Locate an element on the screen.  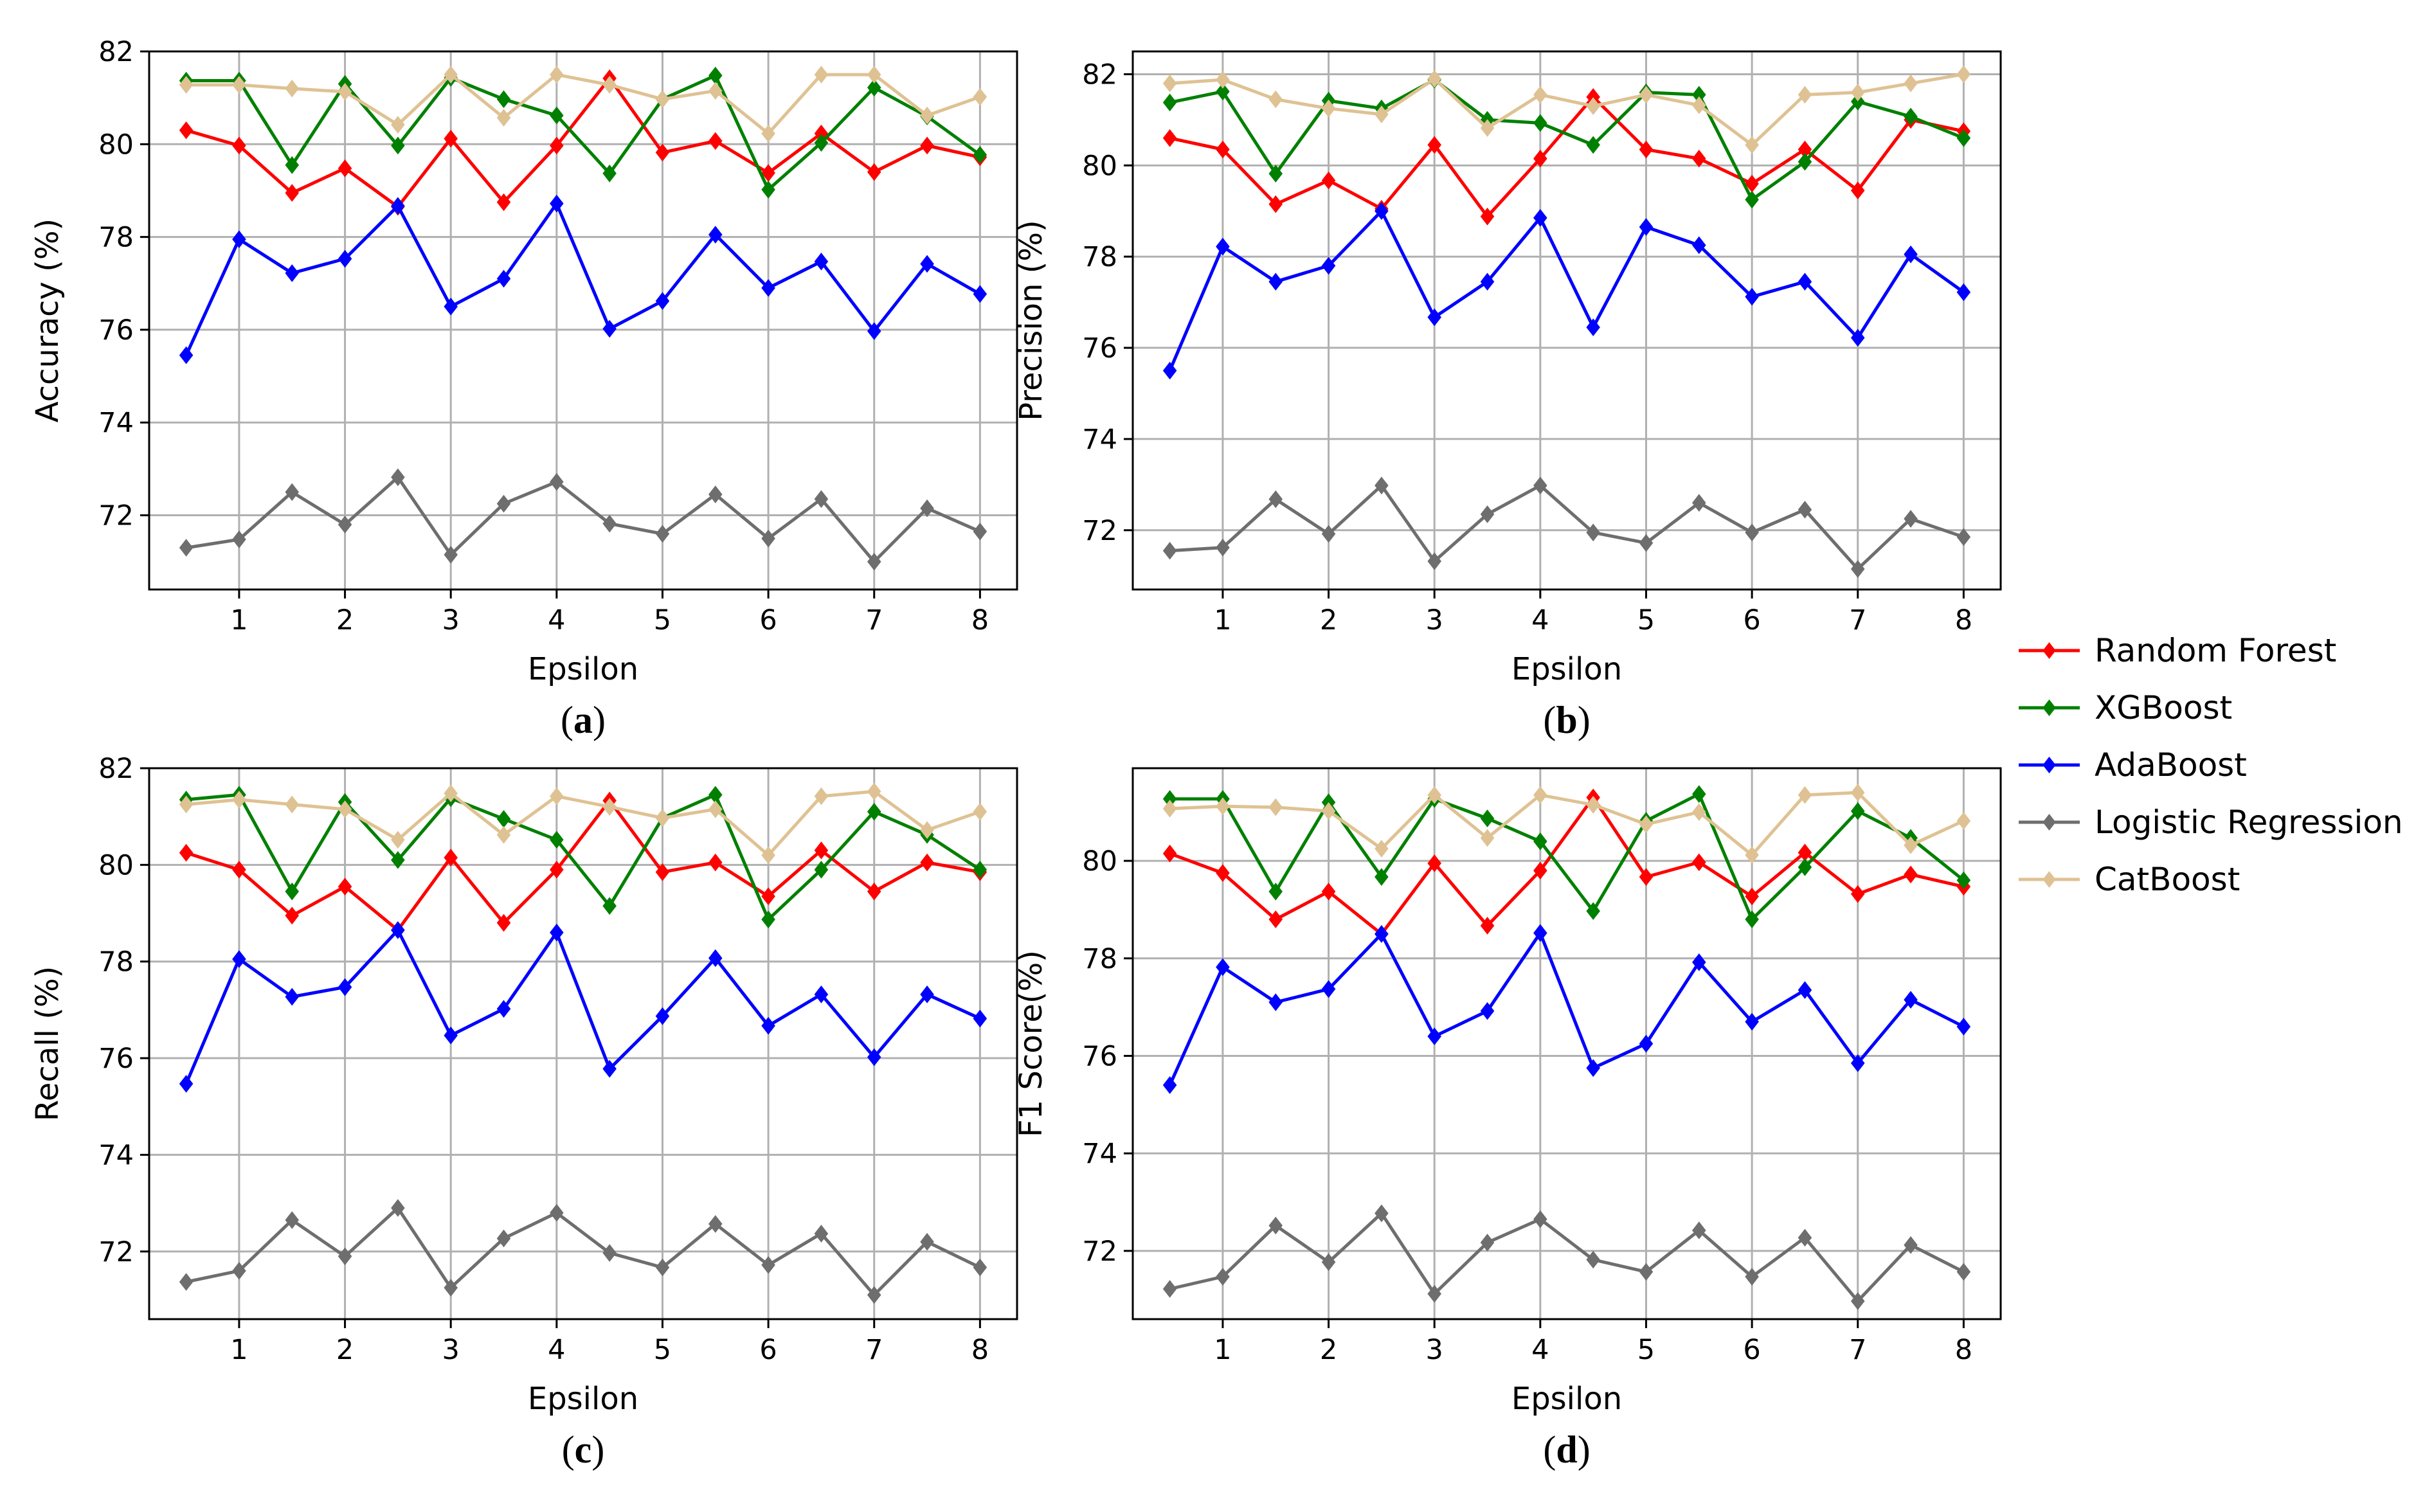
y-axis-label: Accuracy (%) is located at coordinates (48, 320).